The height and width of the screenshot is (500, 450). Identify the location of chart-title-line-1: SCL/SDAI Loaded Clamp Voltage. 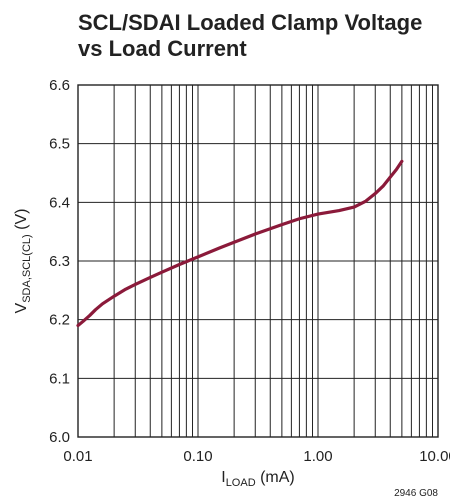
(250, 22).